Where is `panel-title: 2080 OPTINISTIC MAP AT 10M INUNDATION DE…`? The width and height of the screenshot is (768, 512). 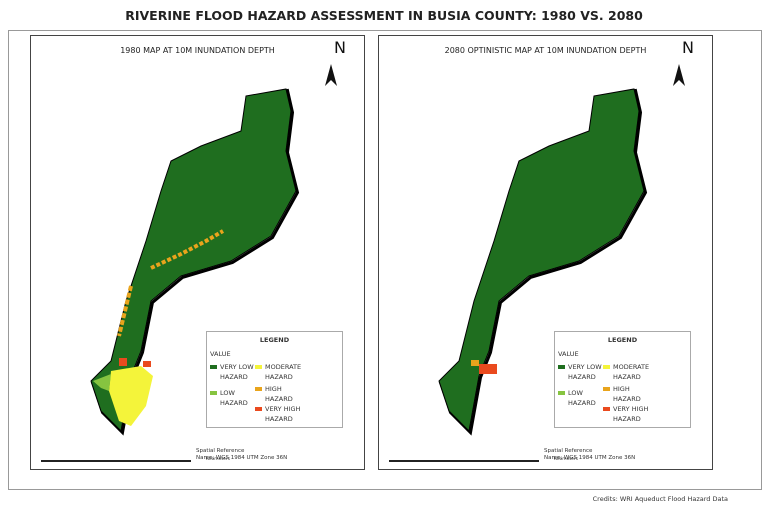 panel-title: 2080 OPTINISTIC MAP AT 10M INUNDATION DE… is located at coordinates (545, 50).